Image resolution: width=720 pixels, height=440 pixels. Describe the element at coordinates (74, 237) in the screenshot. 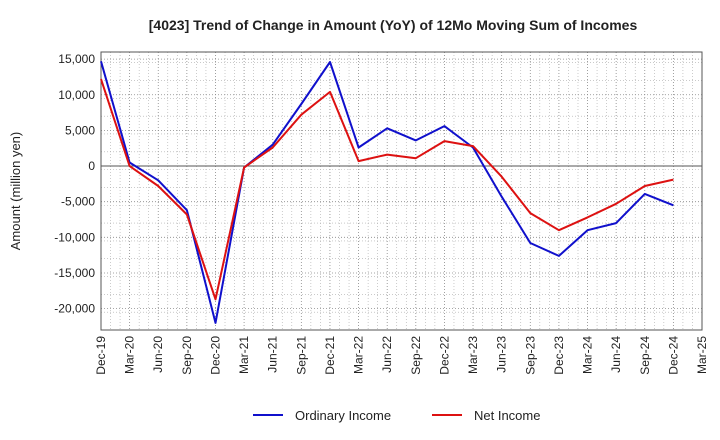

I see `y-tick-label: -10,000` at that location.